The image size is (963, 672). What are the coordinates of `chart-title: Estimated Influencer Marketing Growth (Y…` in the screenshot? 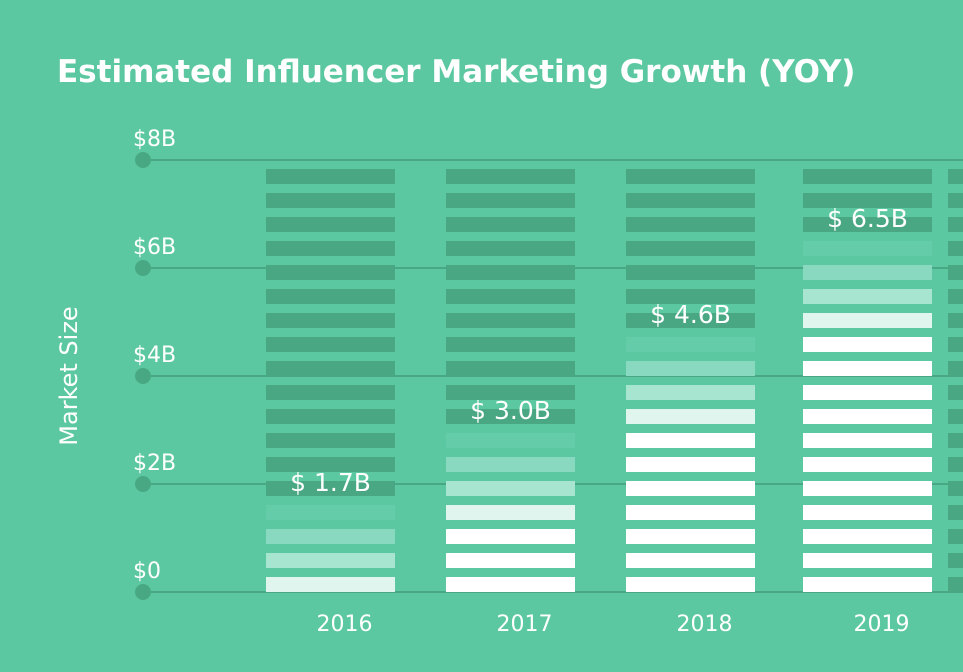 It's located at (456, 72).